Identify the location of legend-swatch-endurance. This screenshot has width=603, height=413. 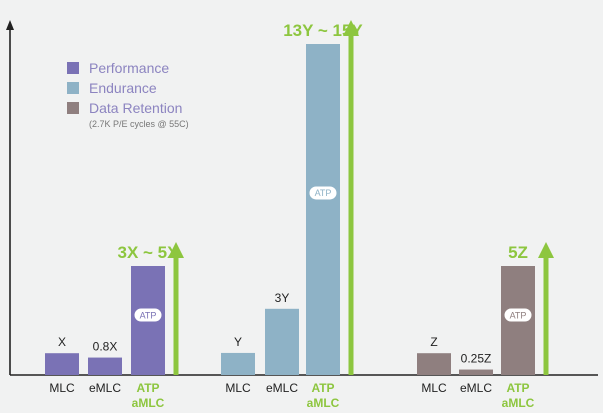
(73, 88).